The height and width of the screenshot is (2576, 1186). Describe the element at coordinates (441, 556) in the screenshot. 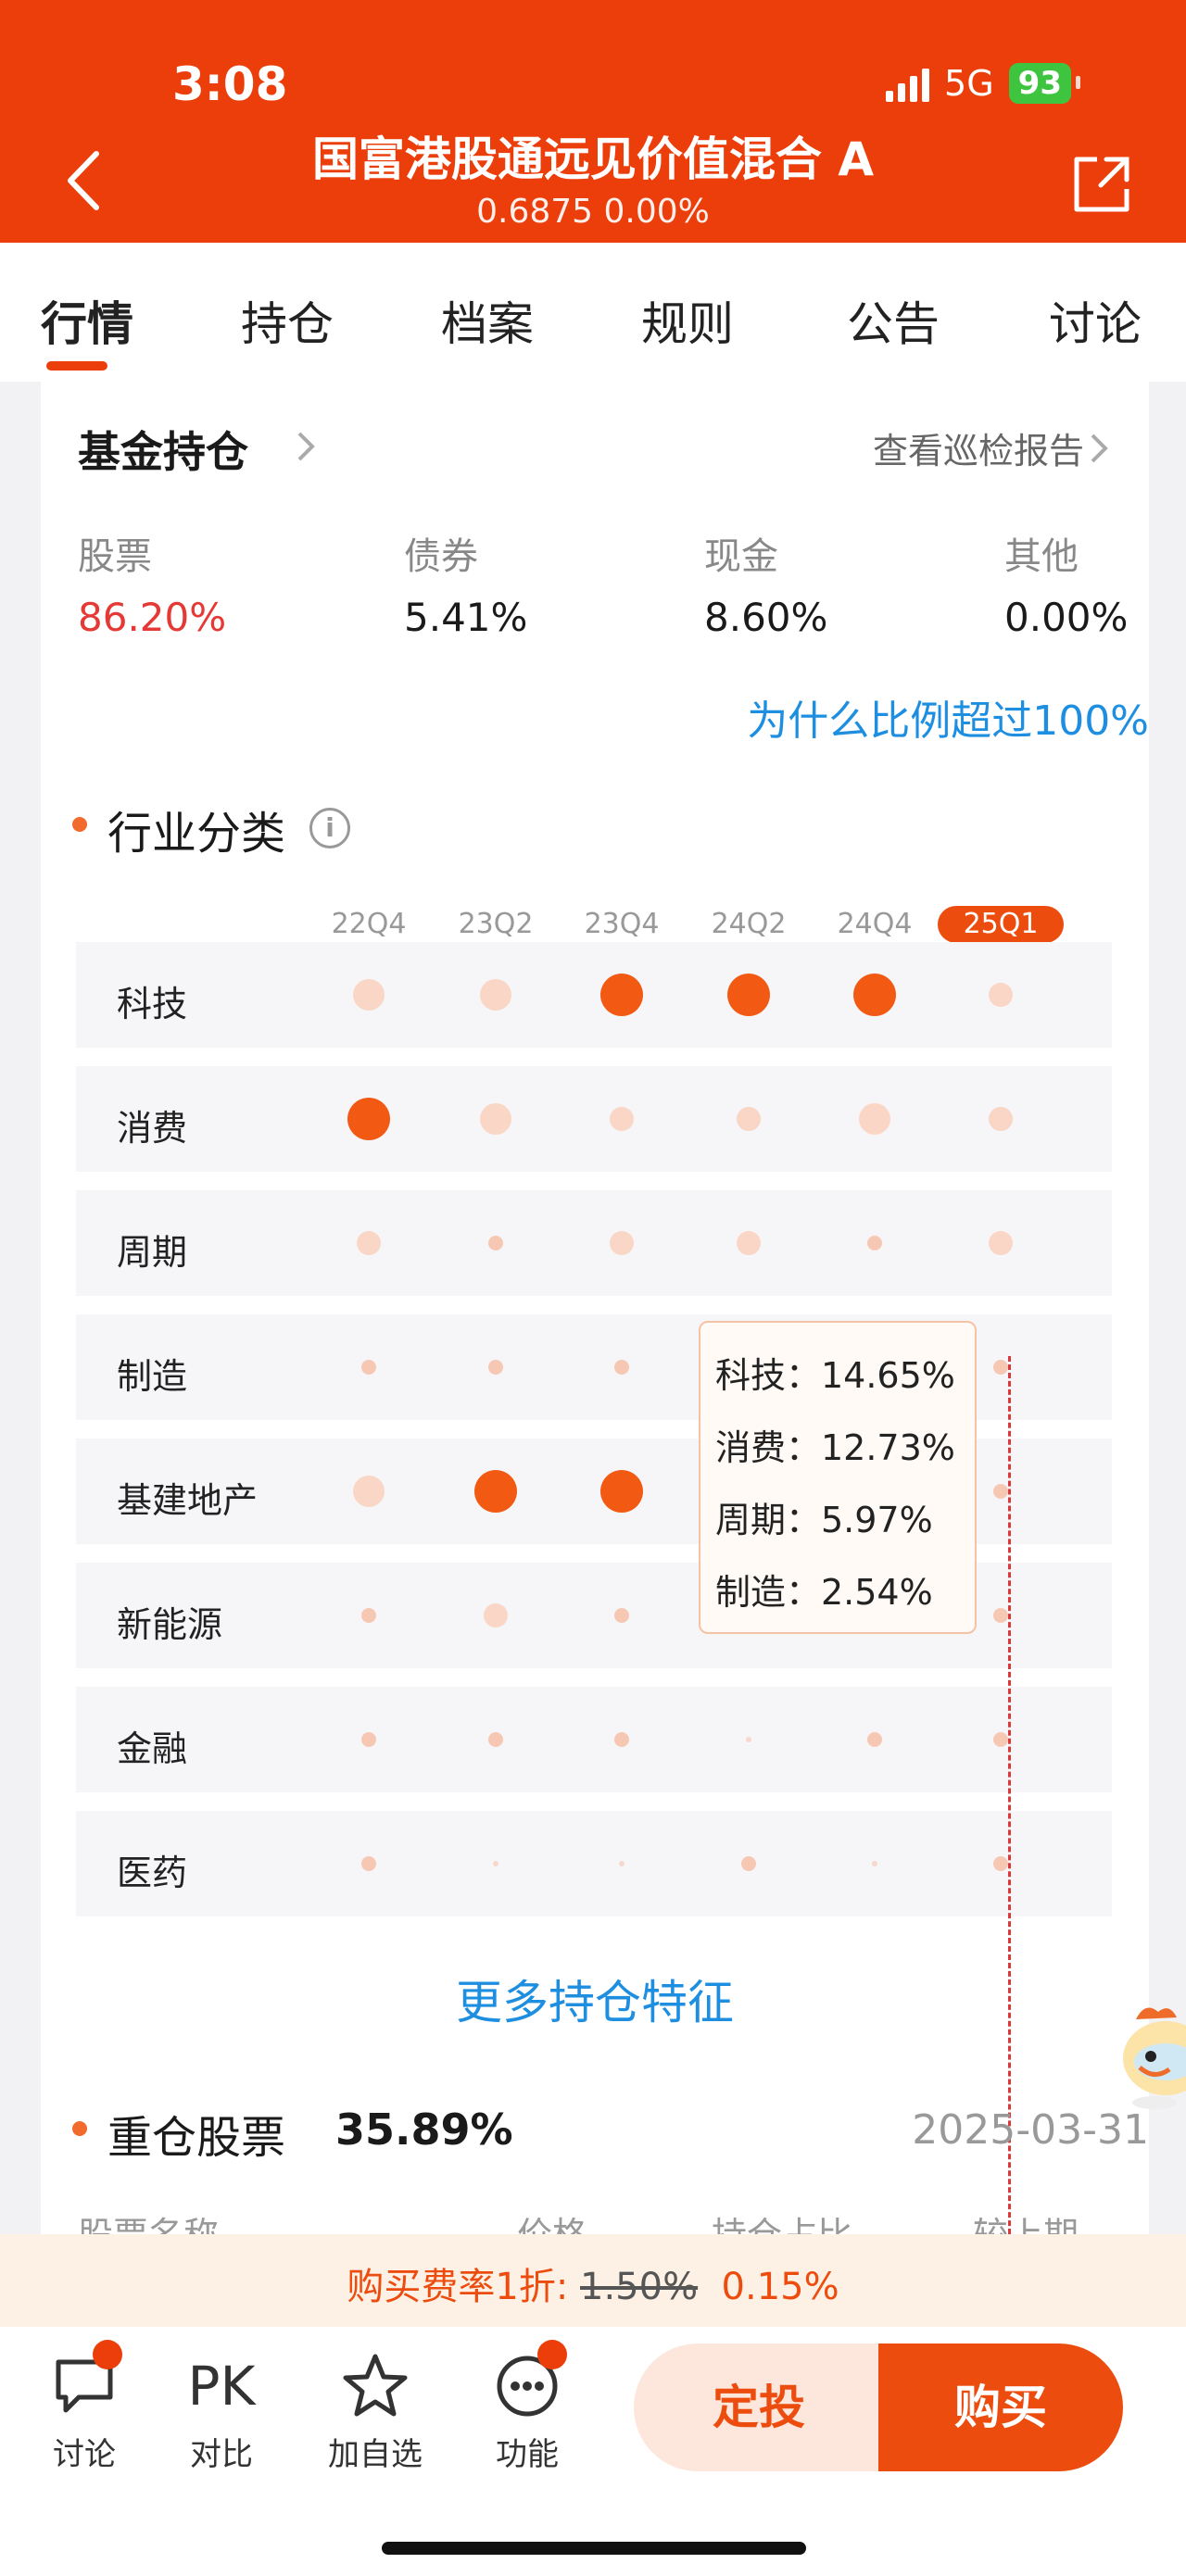

I see `alloc-label-bond: 债券` at that location.